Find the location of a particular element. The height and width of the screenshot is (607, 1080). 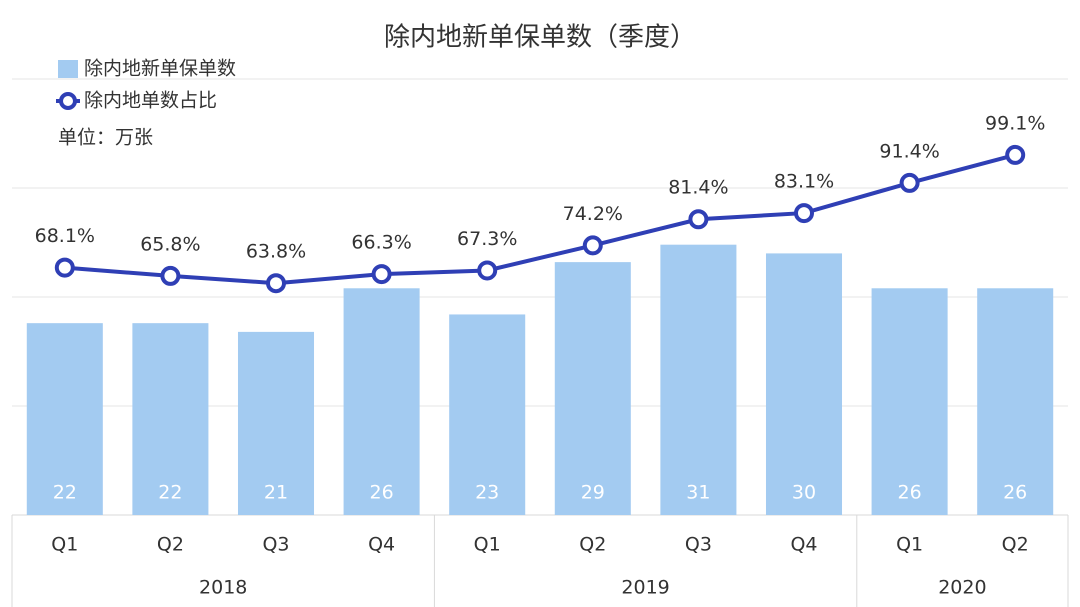

legend-label: 除内地单数占比 is located at coordinates (150, 101).